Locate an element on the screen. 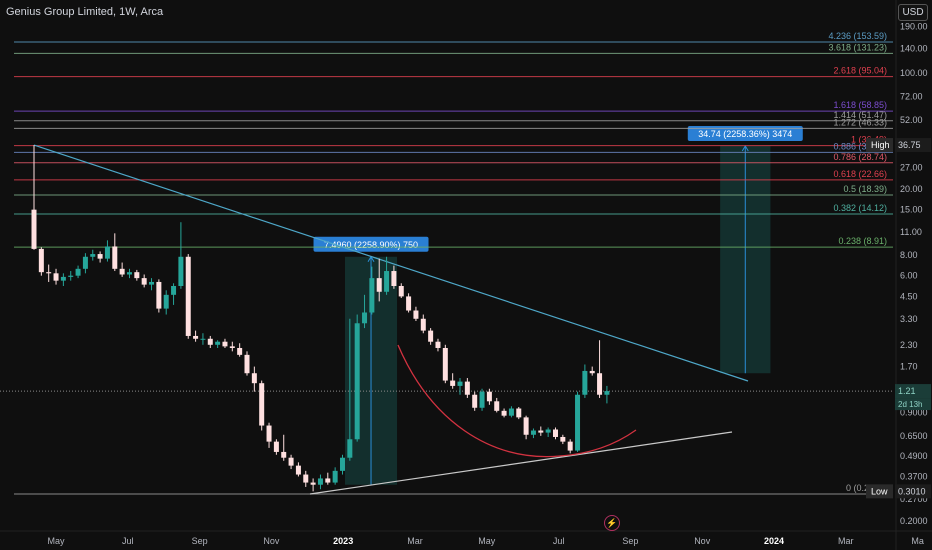 This screenshot has height=550, width=932. high-tag-box is located at coordinates (879, 145).